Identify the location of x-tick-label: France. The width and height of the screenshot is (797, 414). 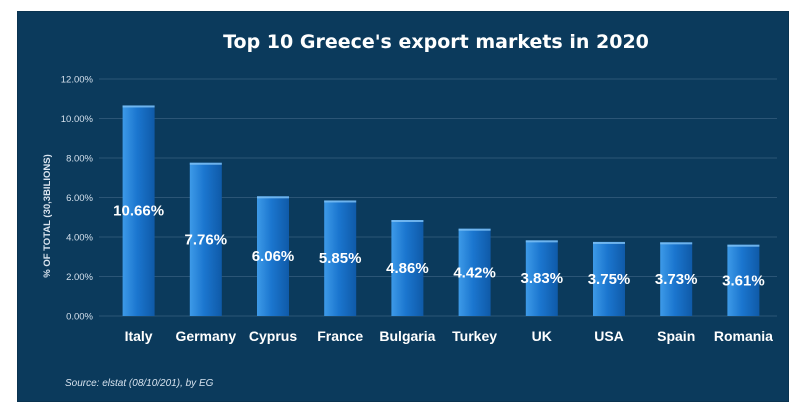
(340, 336).